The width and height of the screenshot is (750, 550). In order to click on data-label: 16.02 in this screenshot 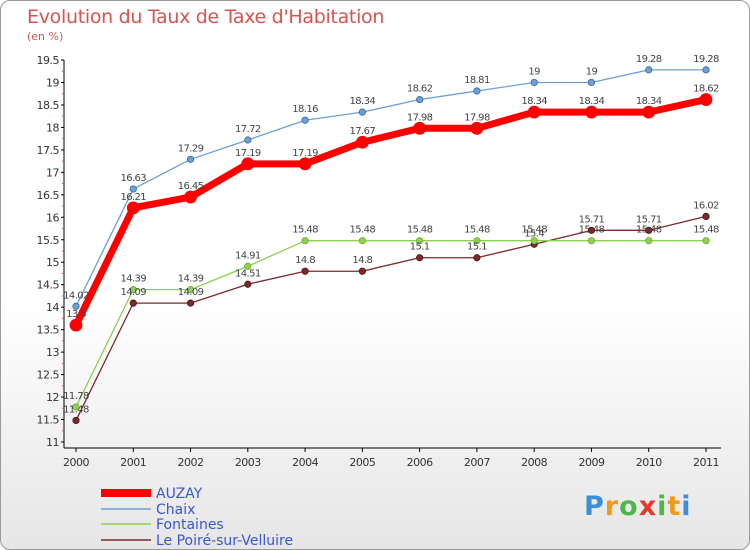, I will do `click(706, 205)`.